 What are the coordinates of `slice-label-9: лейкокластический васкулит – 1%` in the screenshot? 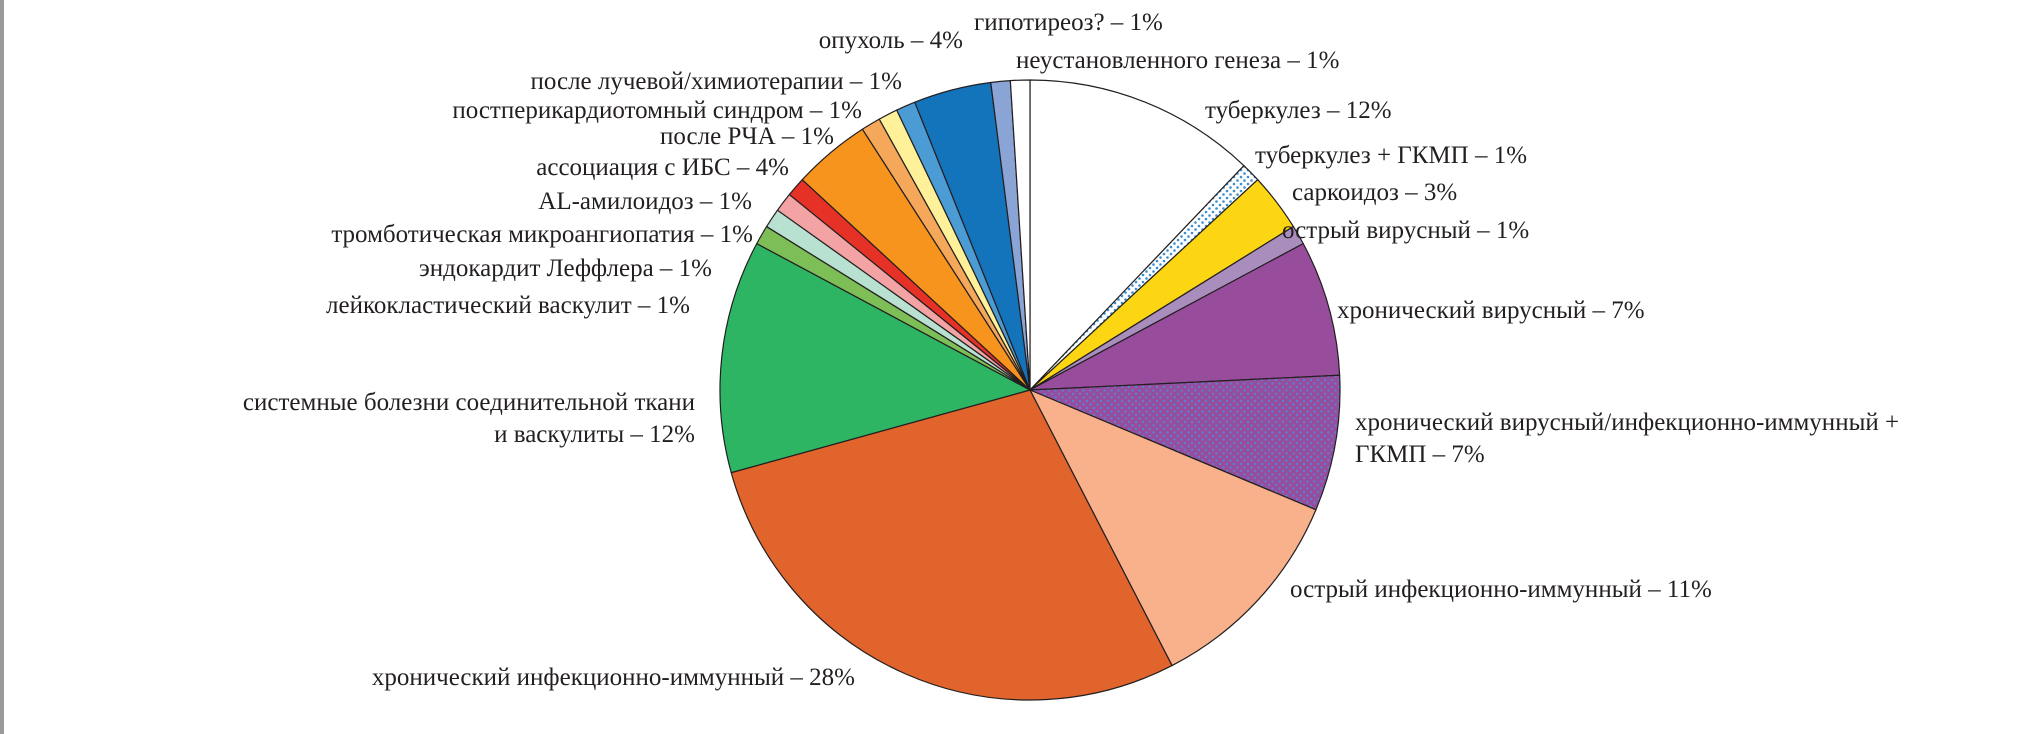 It's located at (508, 305).